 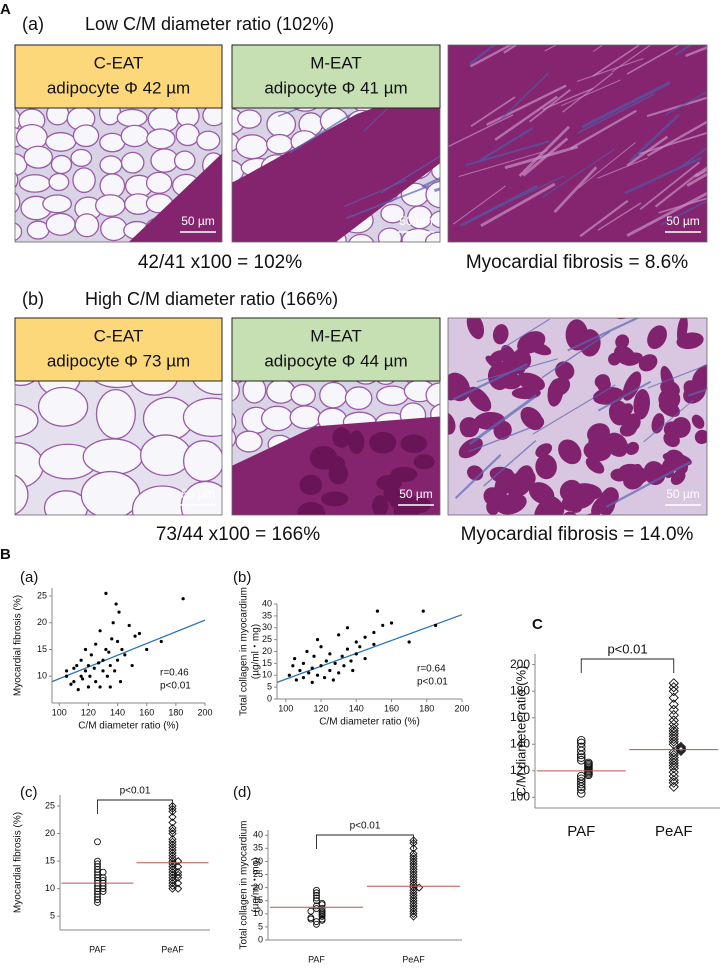 I want to click on panel-label: (c), so click(x=29, y=792).